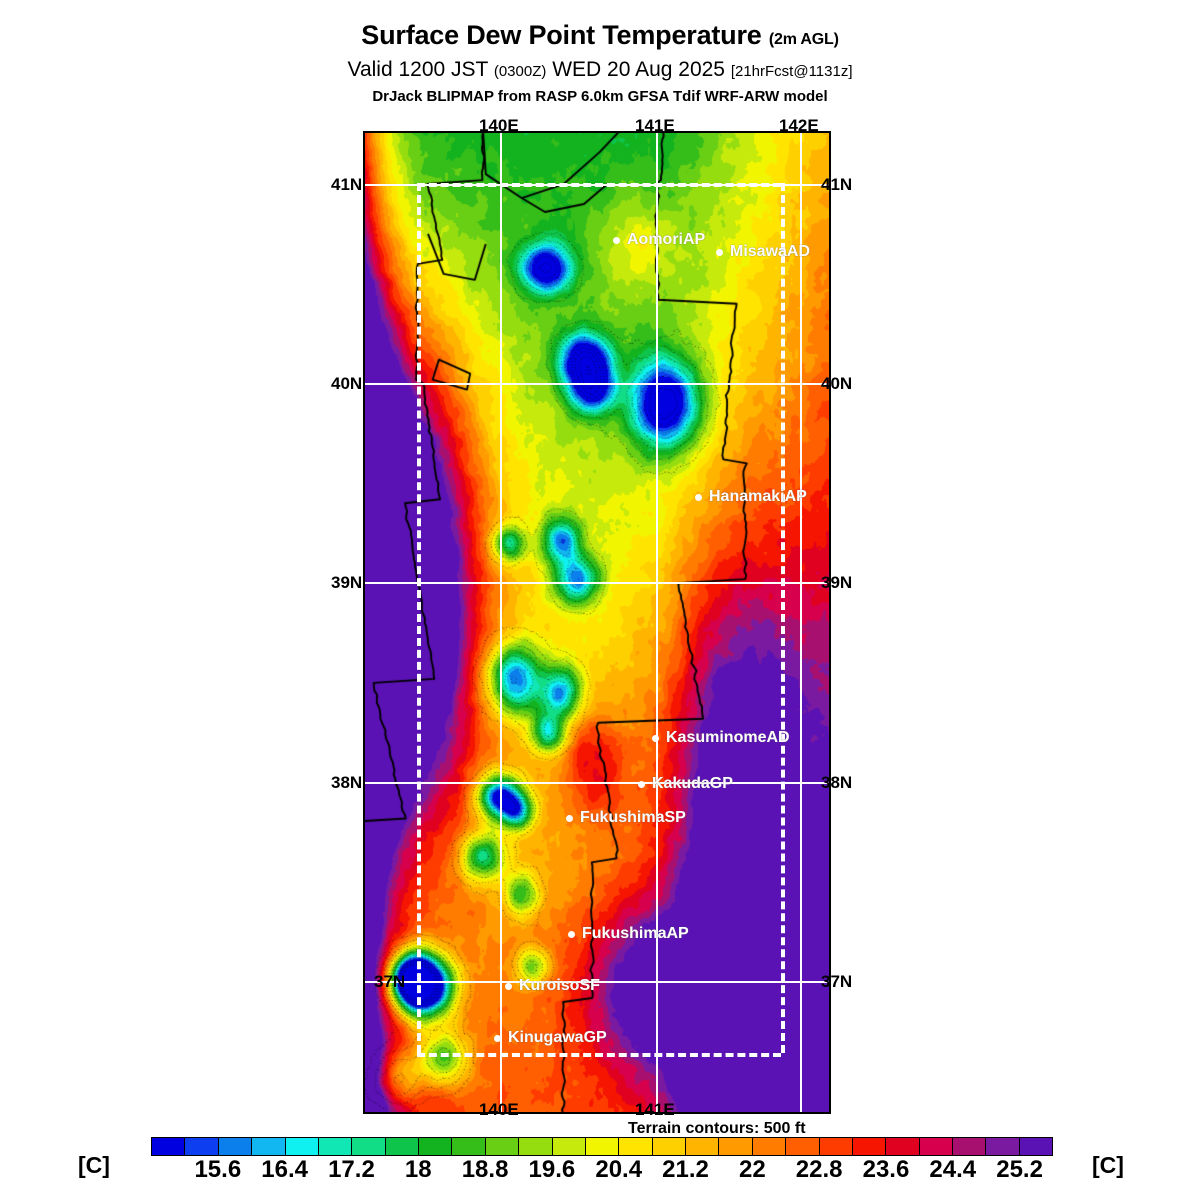 This screenshot has width=1200, height=1200. What do you see at coordinates (599, 1055) in the screenshot?
I see `domain-box-bottom` at bounding box center [599, 1055].